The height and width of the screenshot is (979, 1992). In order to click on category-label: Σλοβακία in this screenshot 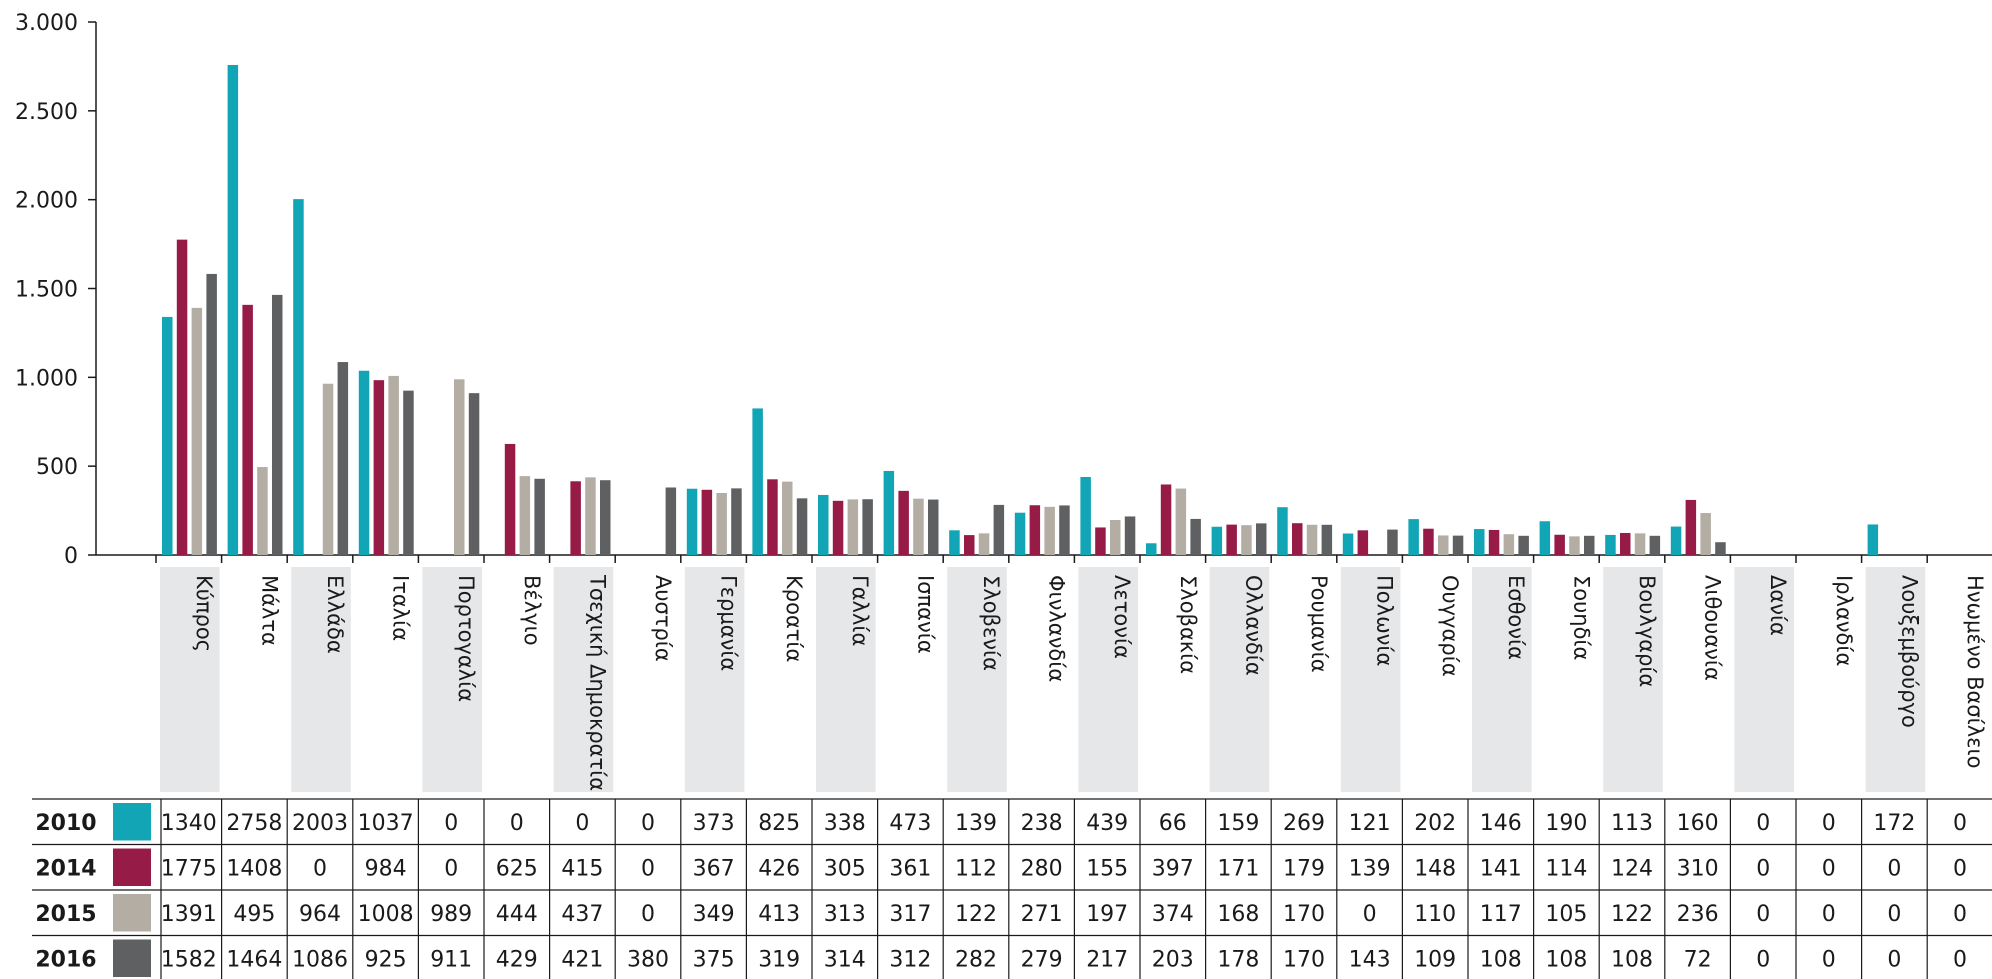, I will do `click(1188, 624)`.